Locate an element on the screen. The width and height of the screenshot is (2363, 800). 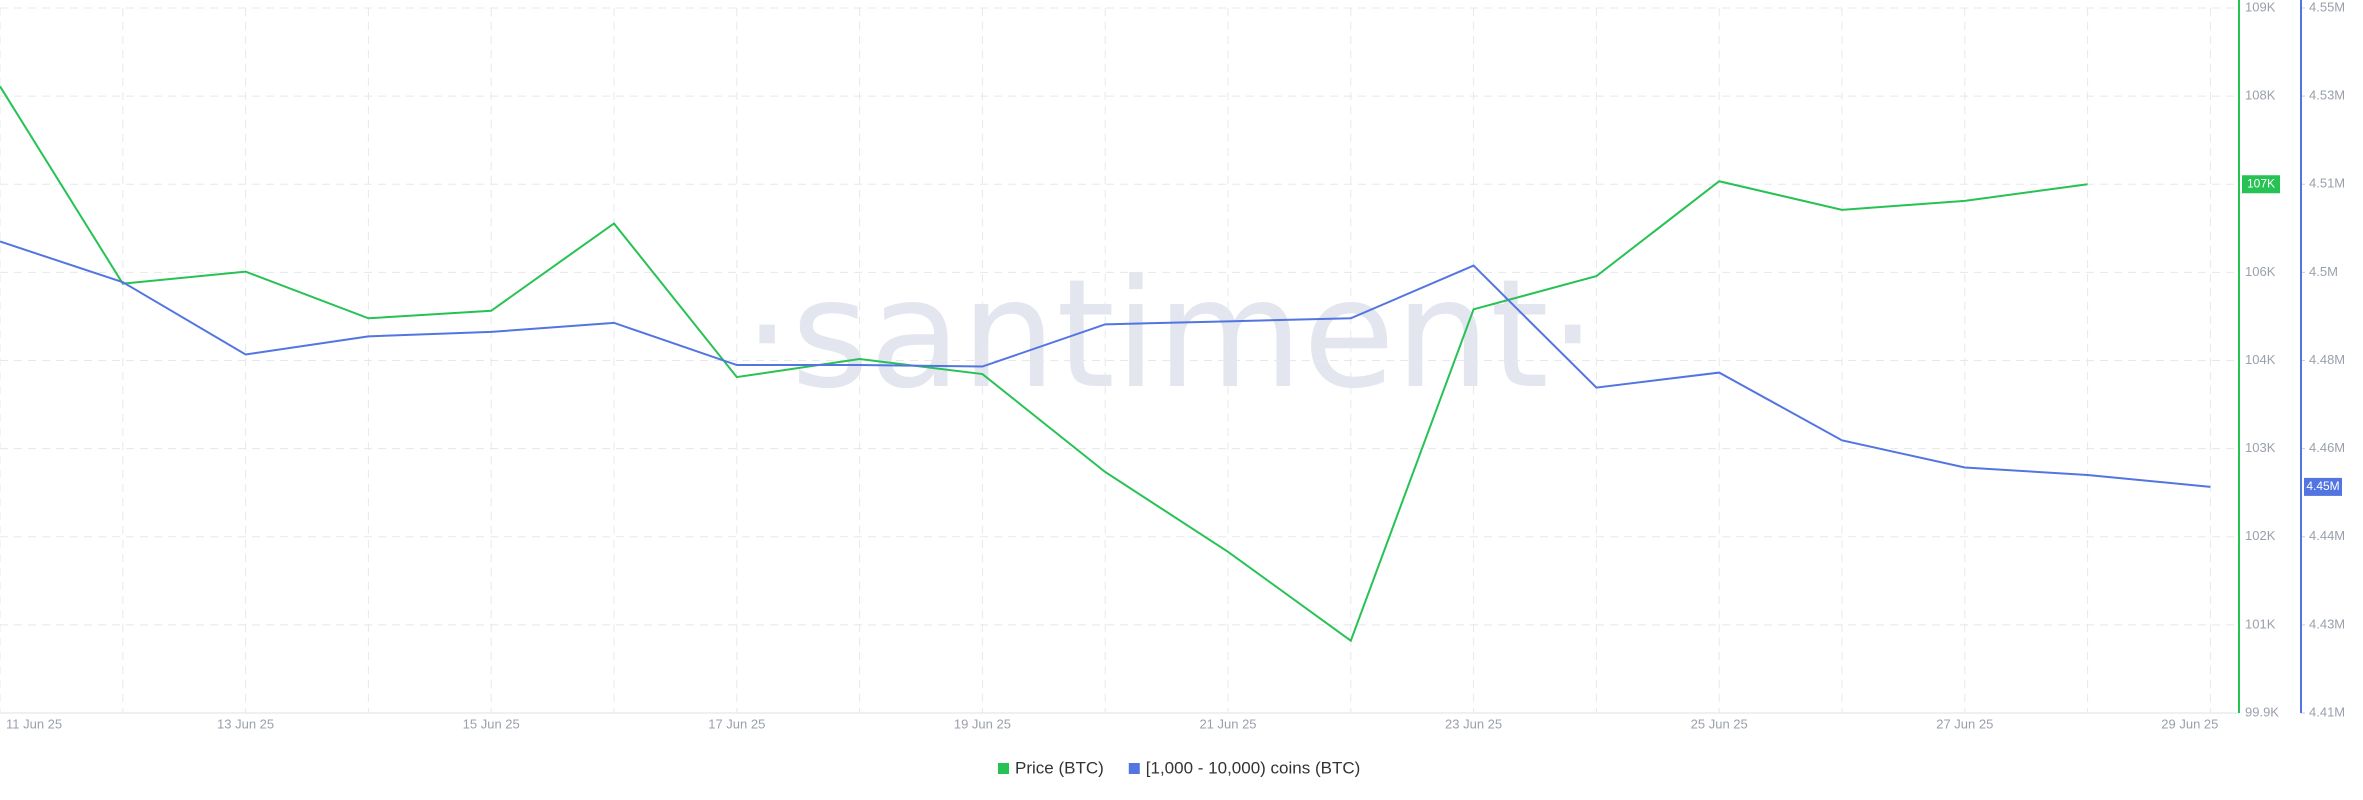
y2-tick-label: 4.41M is located at coordinates (2327, 711).